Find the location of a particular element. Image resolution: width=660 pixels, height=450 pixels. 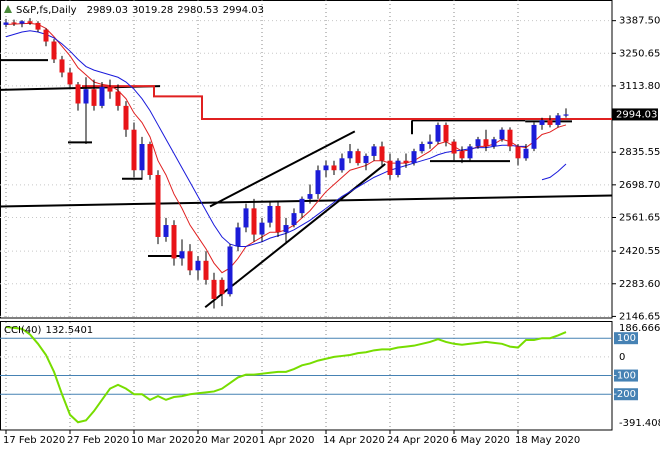

x-tick-label: 17 Feb 2020 is located at coordinates (34, 440).